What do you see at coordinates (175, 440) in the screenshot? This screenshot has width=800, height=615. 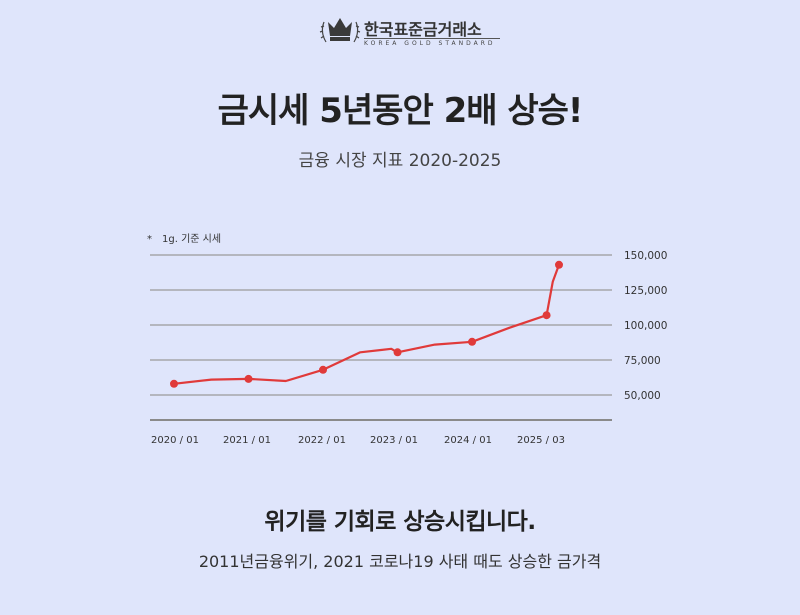 I see `x-tick-label: 2020 / 01` at bounding box center [175, 440].